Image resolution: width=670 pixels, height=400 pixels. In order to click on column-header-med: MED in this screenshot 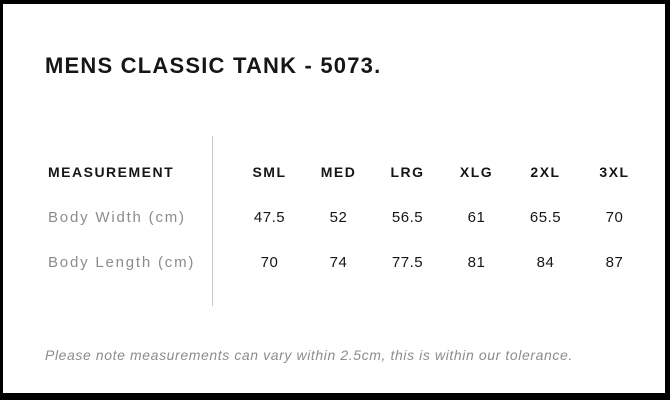, I will do `click(338, 172)`.